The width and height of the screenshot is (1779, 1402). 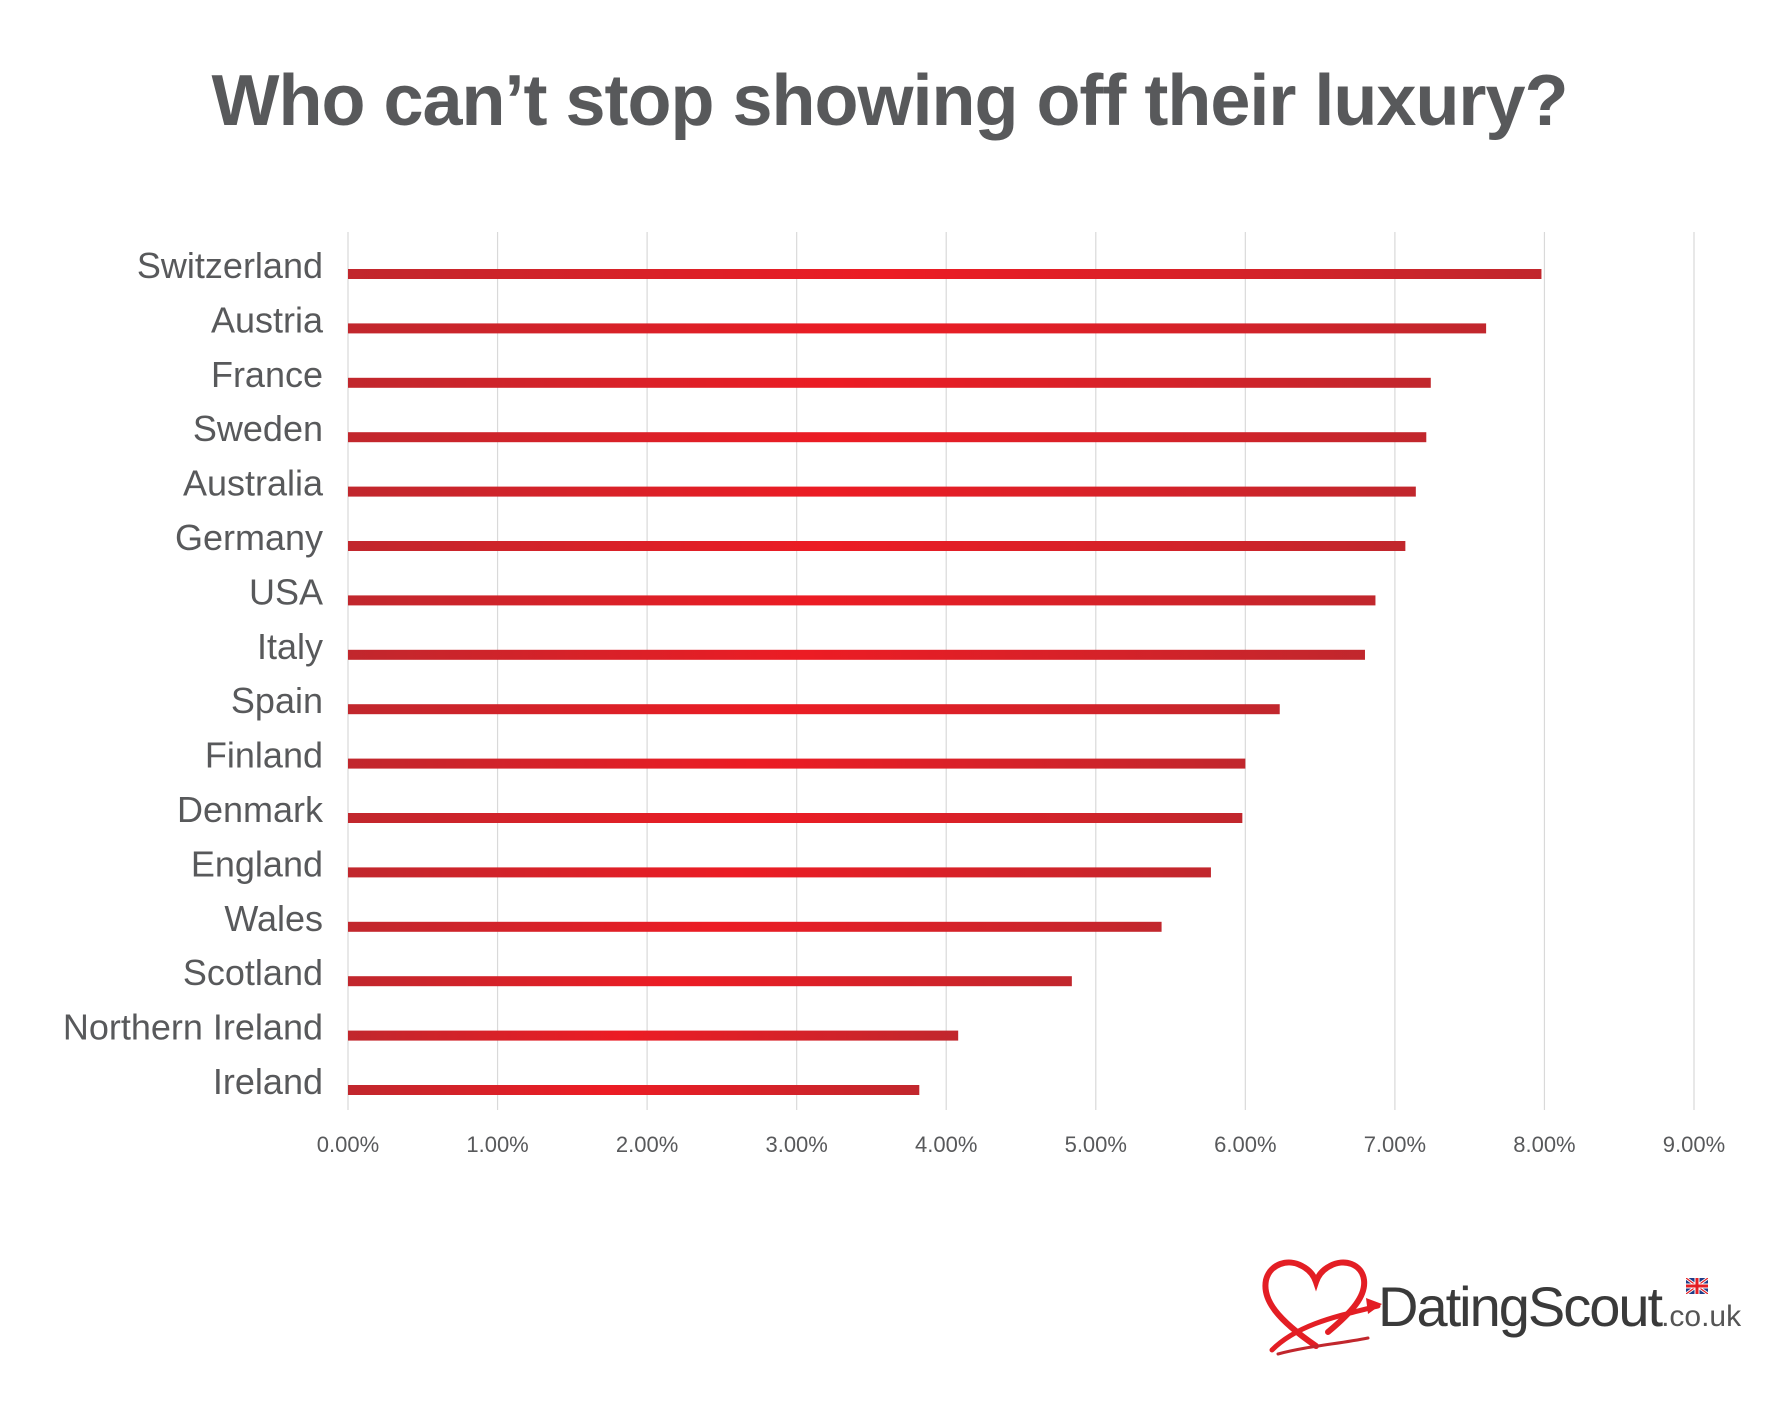 I want to click on brand-logo: DatingScout.co.uk, so click(x=1499, y=1309).